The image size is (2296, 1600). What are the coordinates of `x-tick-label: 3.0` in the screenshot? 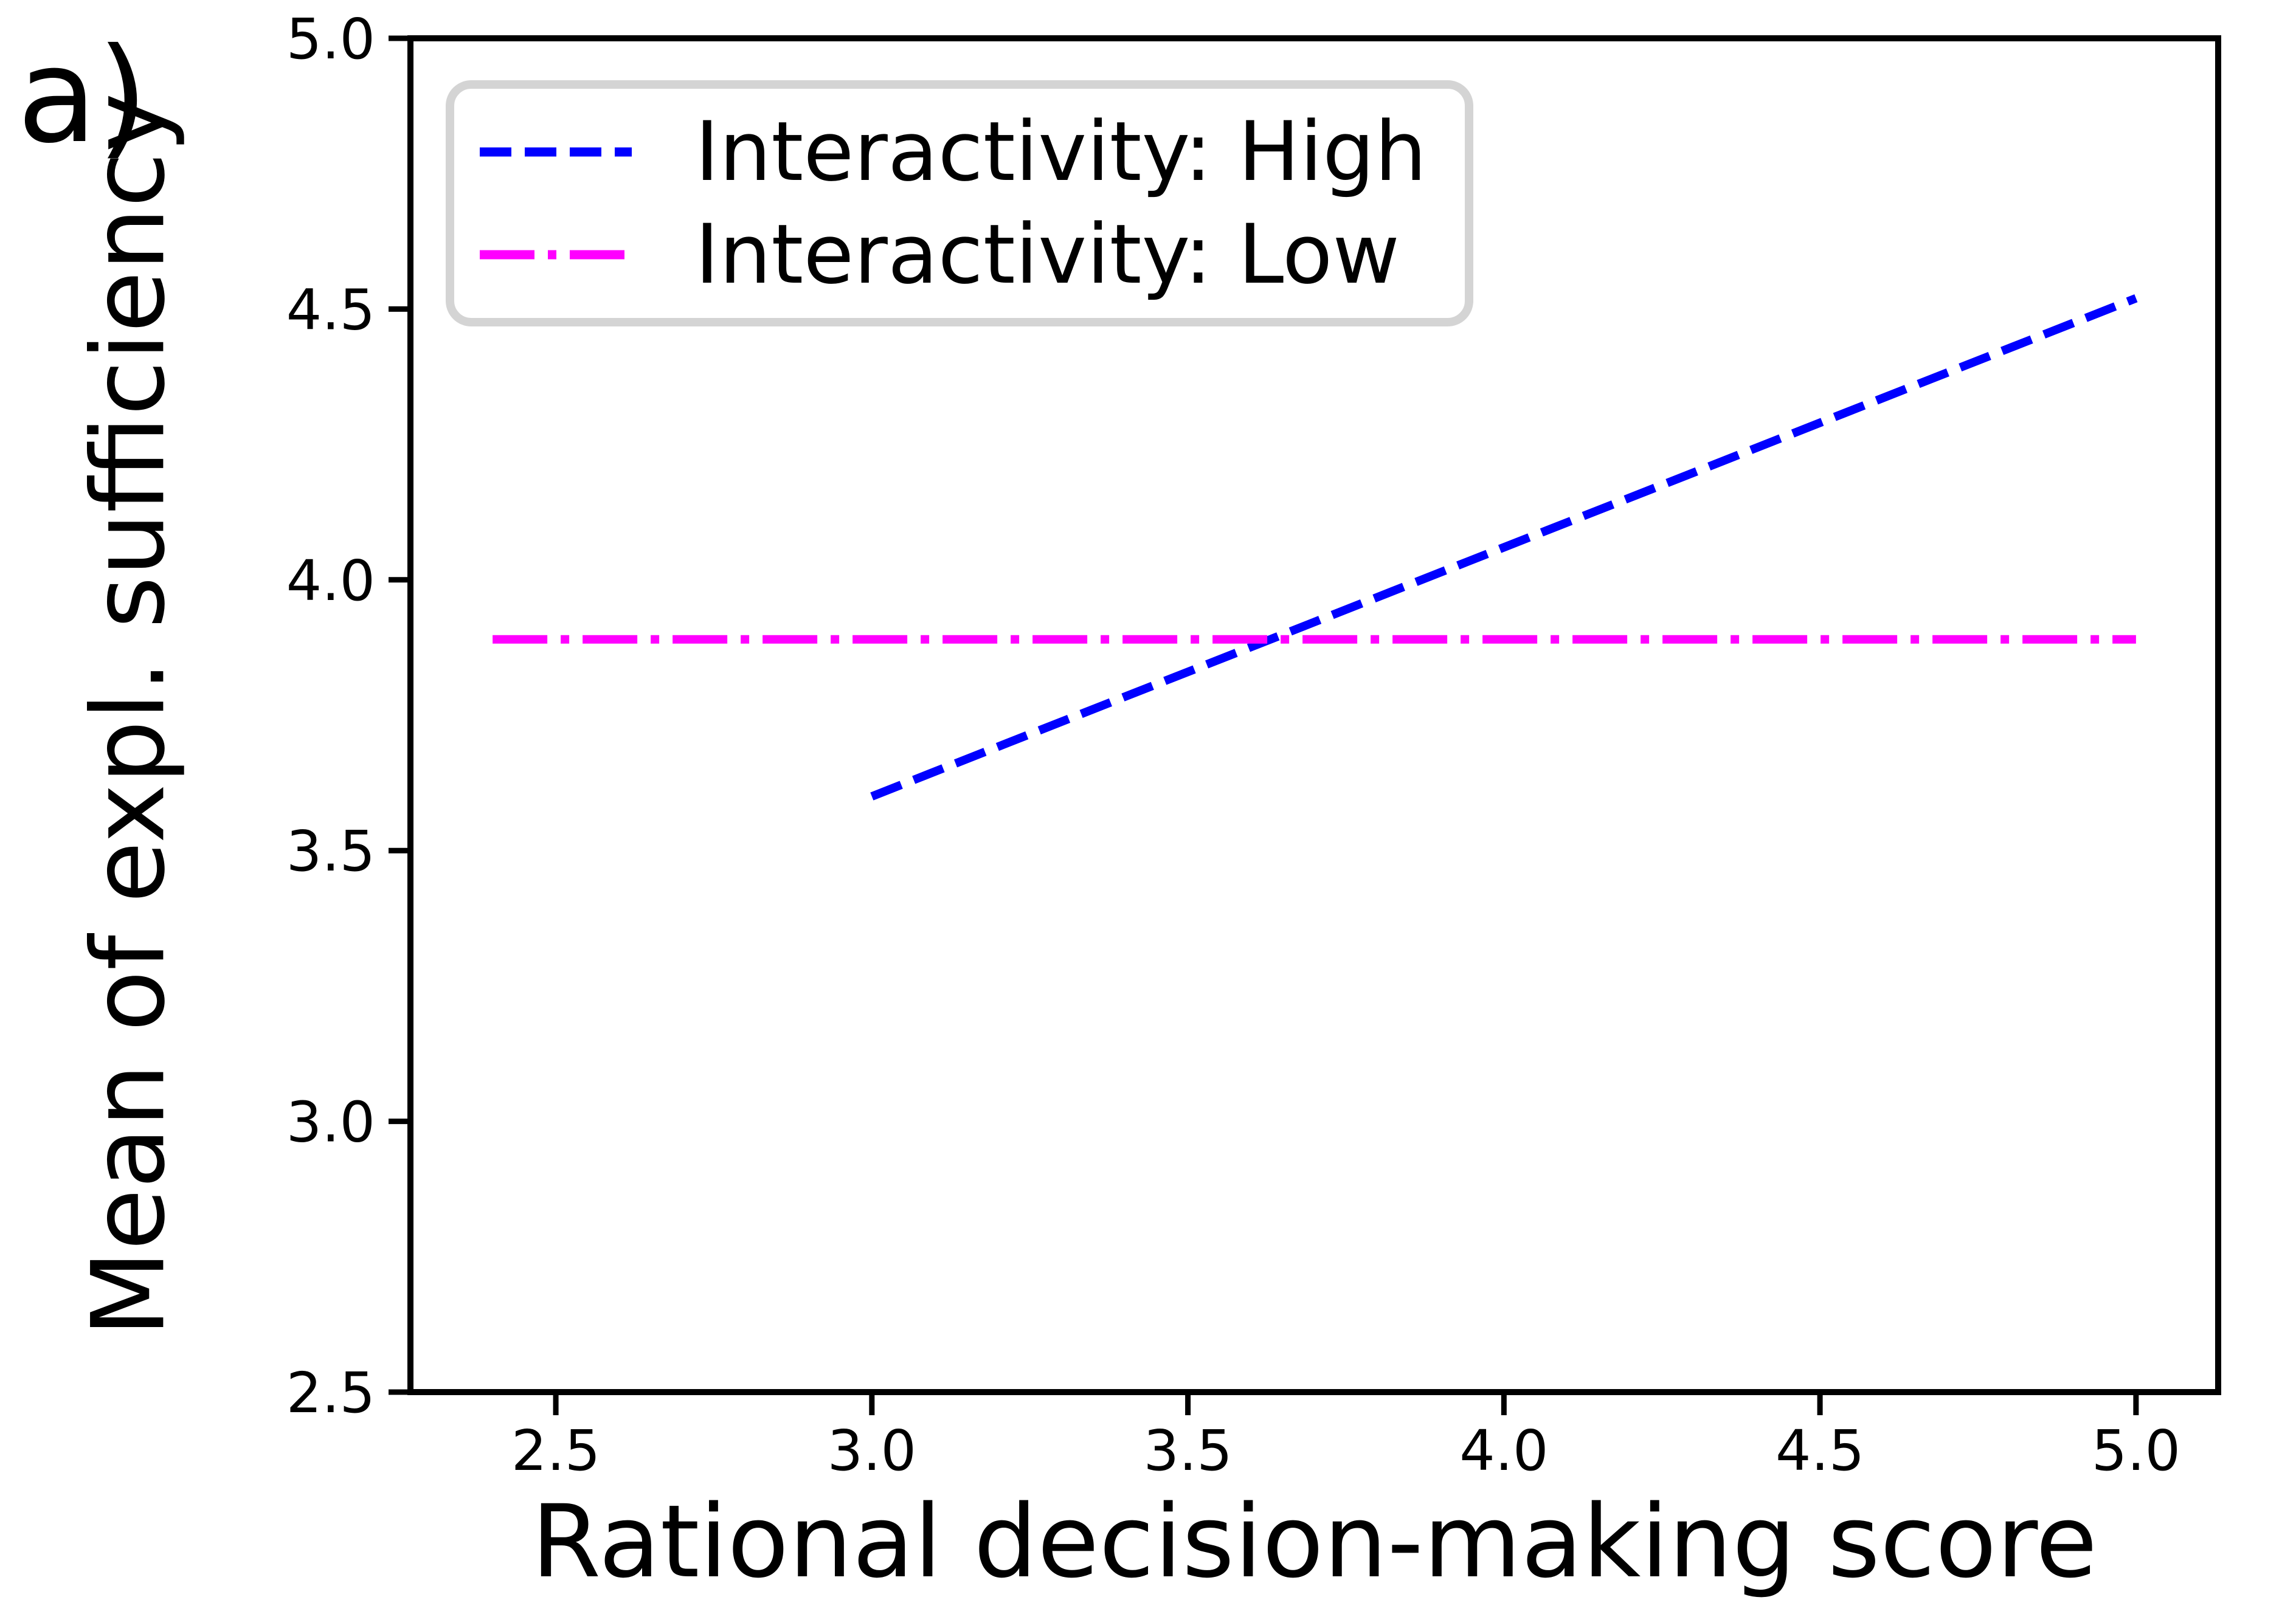 It's located at (872, 1450).